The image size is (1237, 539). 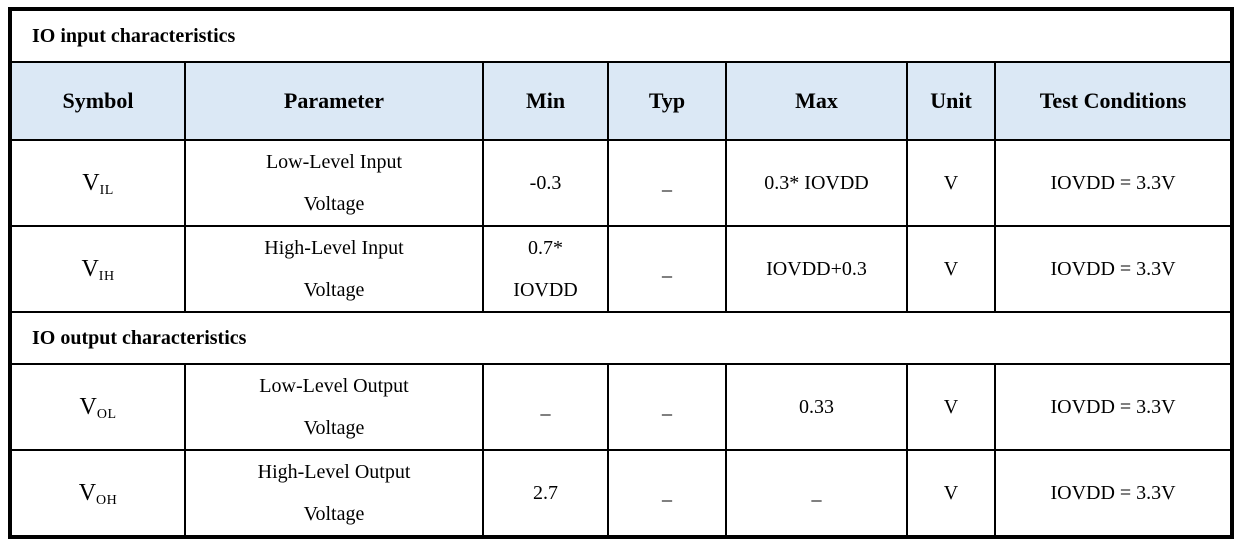 What do you see at coordinates (97, 101) in the screenshot?
I see `column-header-symbol: Symbol` at bounding box center [97, 101].